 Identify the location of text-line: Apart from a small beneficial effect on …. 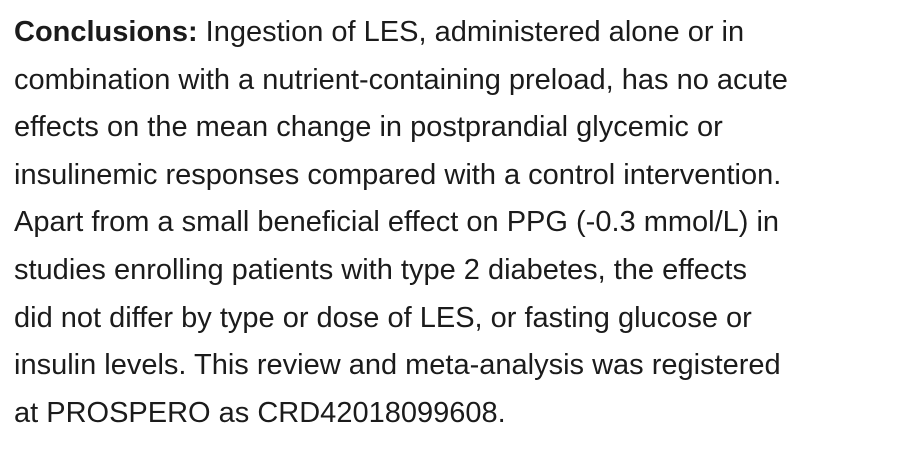
(401, 223).